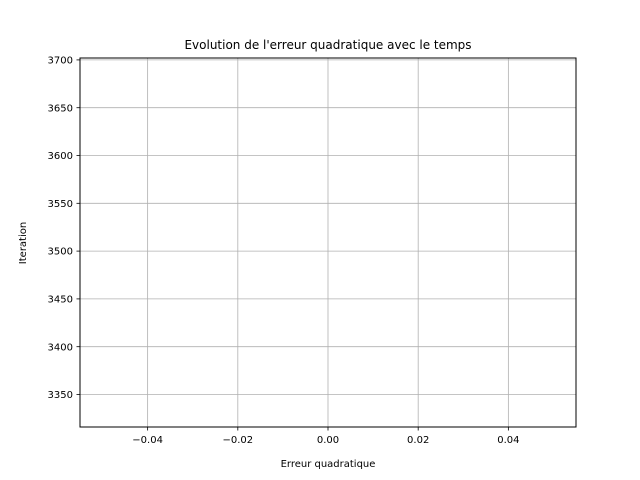  What do you see at coordinates (60, 395) in the screenshot?
I see `y-tick-label: 3350` at bounding box center [60, 395].